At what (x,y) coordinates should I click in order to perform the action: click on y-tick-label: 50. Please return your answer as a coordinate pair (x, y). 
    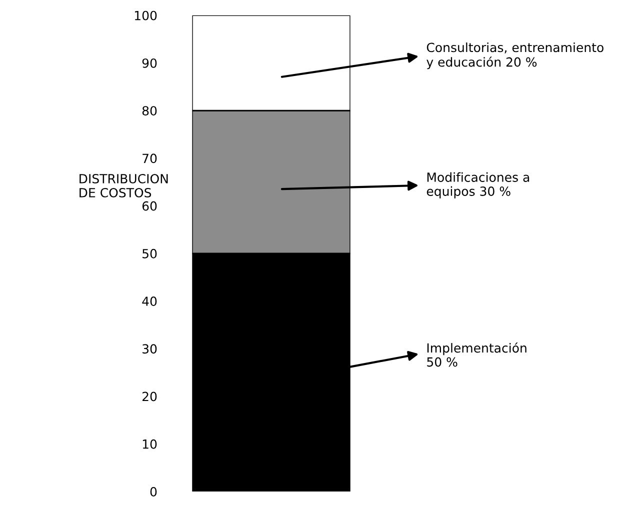
    Looking at the image, I should click on (149, 253).